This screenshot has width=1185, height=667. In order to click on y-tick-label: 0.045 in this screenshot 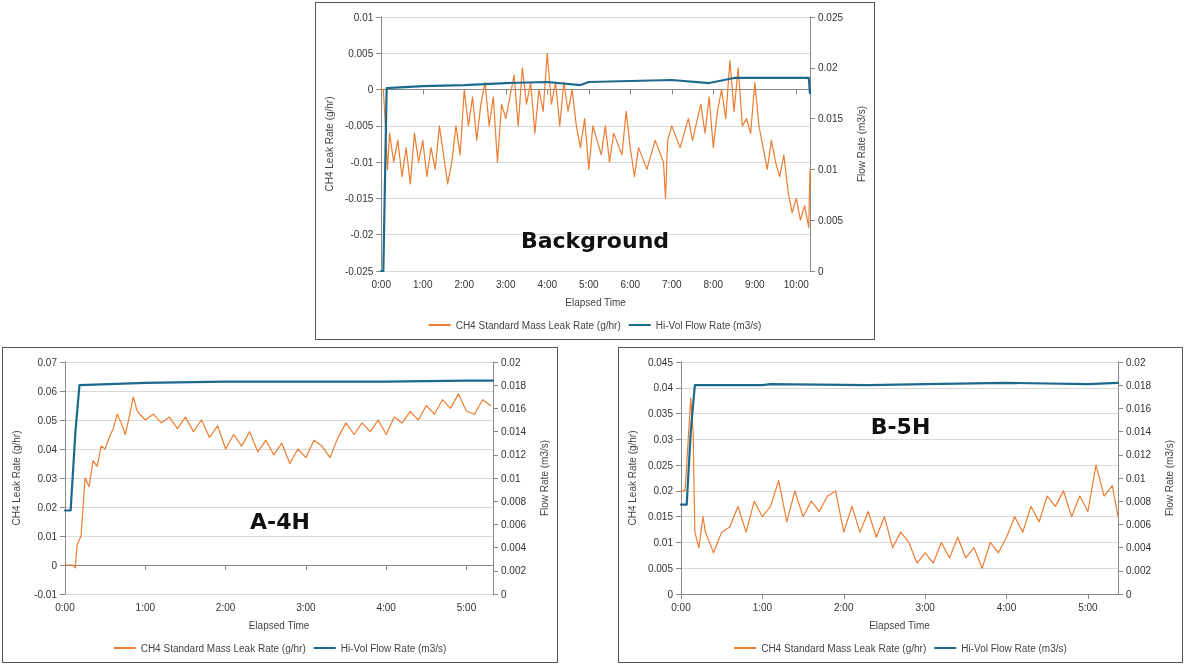, I will do `click(660, 362)`.